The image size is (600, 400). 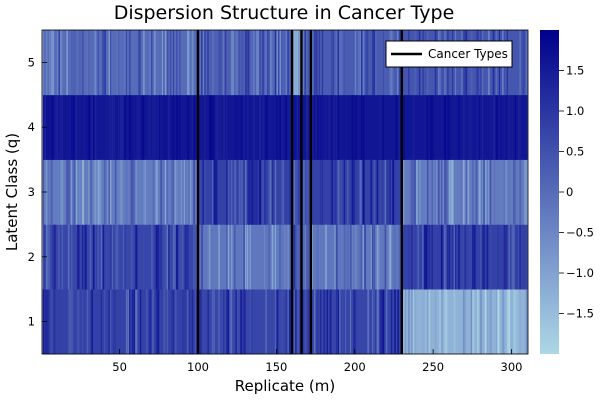 What do you see at coordinates (31, 192) in the screenshot?
I see `y-tick-label: 3` at bounding box center [31, 192].